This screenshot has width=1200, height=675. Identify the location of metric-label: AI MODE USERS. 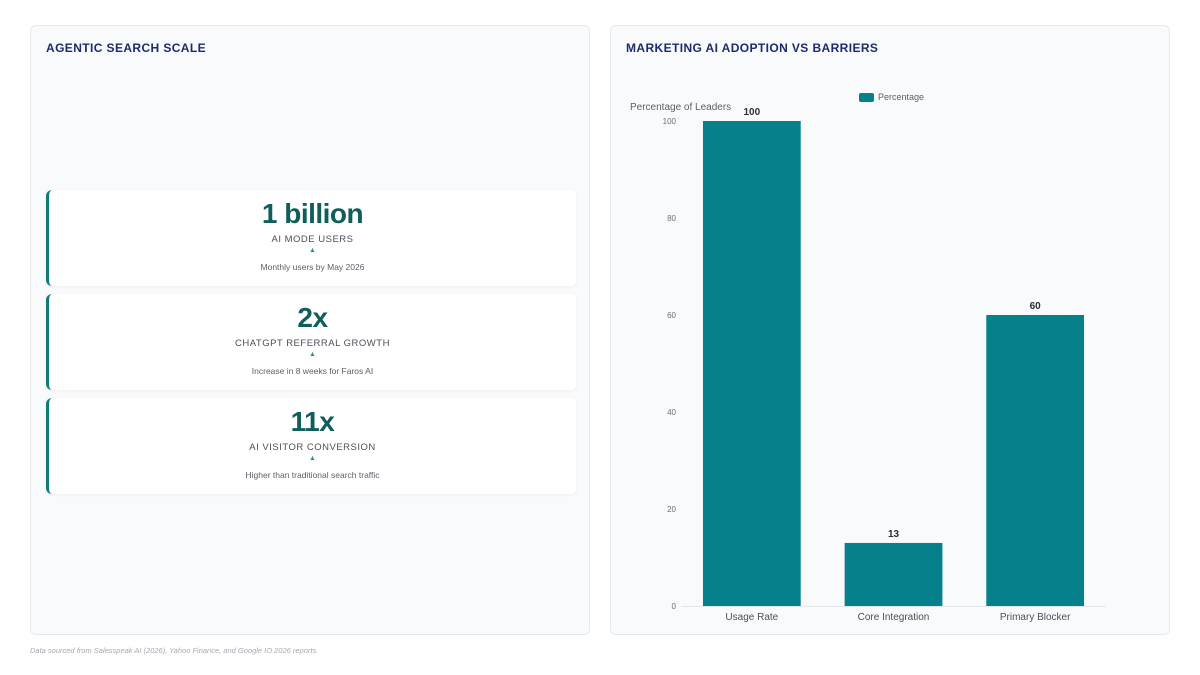
(312, 239).